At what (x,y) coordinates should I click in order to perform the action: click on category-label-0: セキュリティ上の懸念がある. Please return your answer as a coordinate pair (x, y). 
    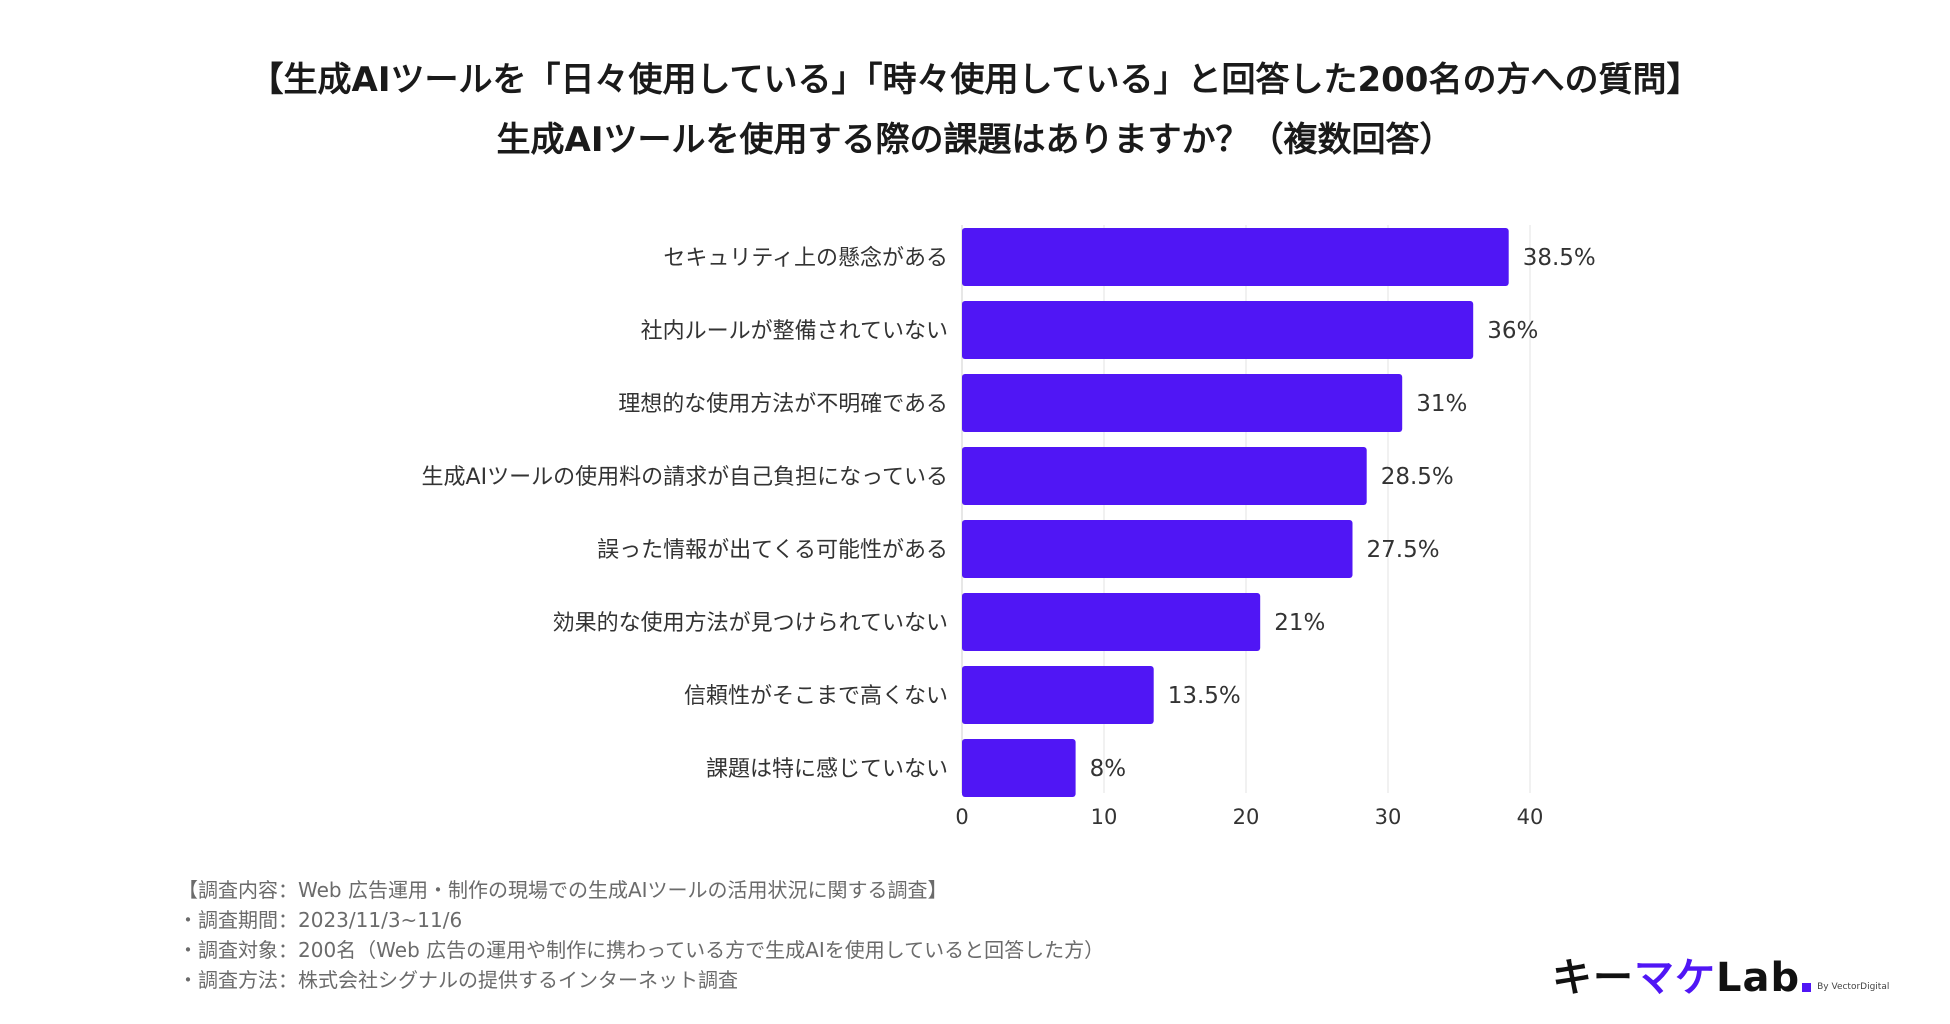
    Looking at the image, I should click on (805, 258).